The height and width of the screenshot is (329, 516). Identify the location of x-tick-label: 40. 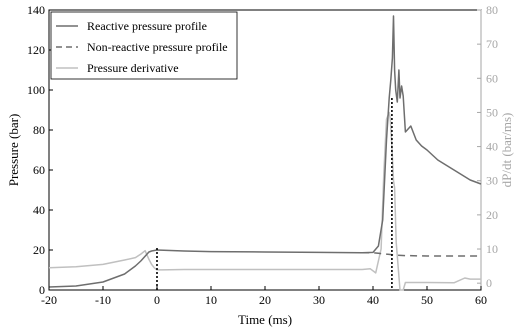
(373, 300).